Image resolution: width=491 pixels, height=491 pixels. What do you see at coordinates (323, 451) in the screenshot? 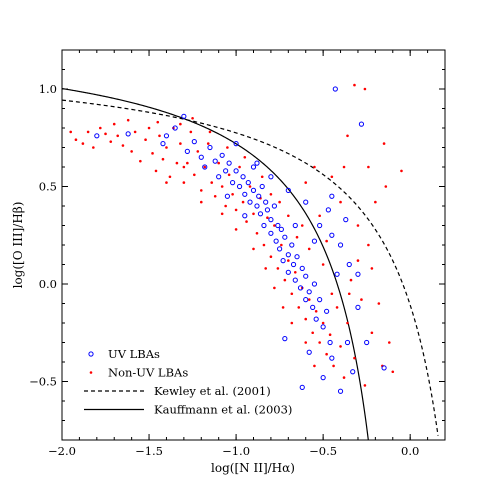
I see `x-tick-label: −0.5` at bounding box center [323, 451].